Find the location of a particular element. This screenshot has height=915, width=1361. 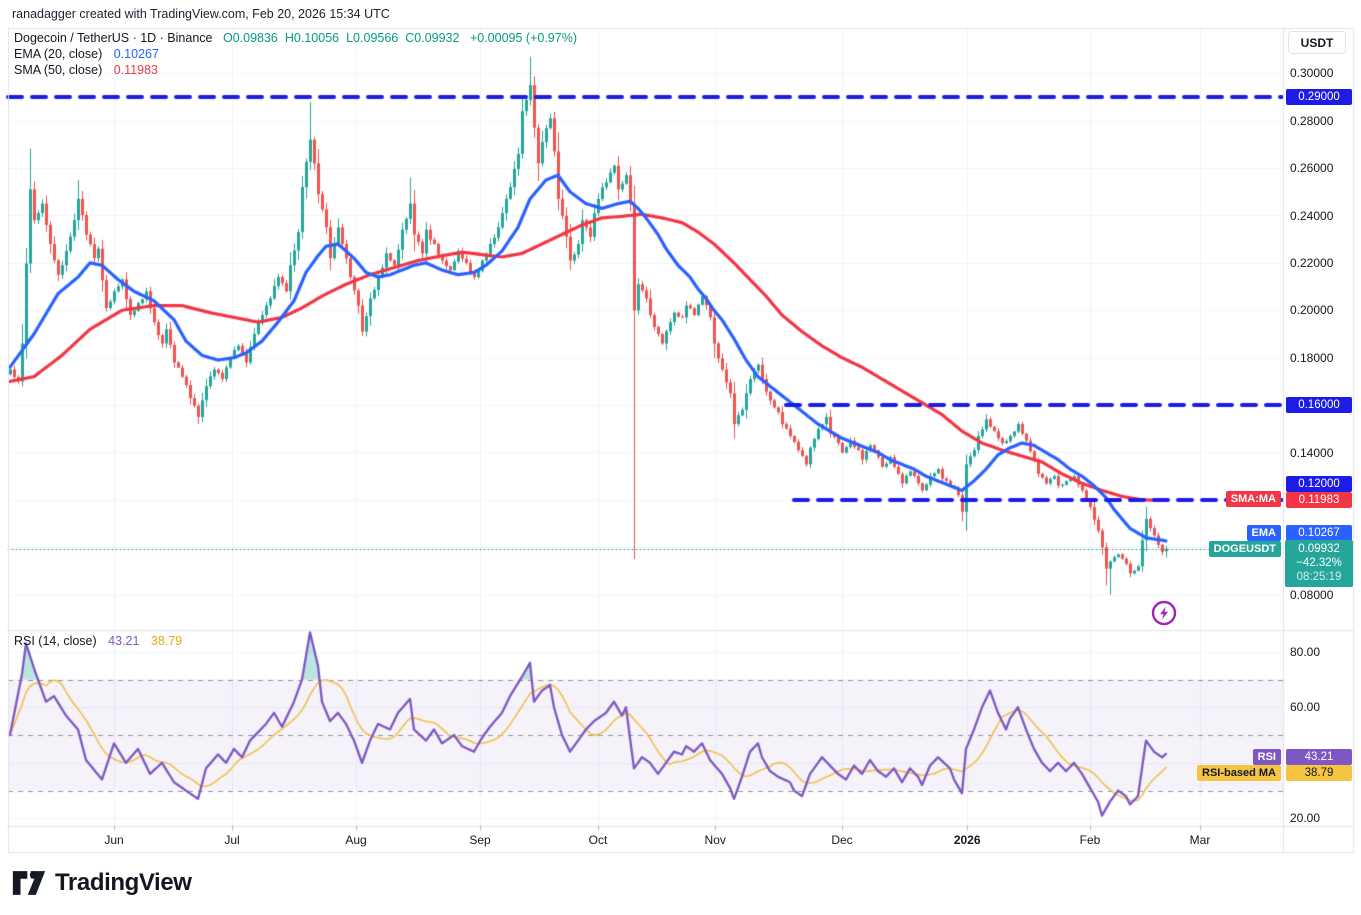

time-tick-label: Jul is located at coordinates (232, 840).